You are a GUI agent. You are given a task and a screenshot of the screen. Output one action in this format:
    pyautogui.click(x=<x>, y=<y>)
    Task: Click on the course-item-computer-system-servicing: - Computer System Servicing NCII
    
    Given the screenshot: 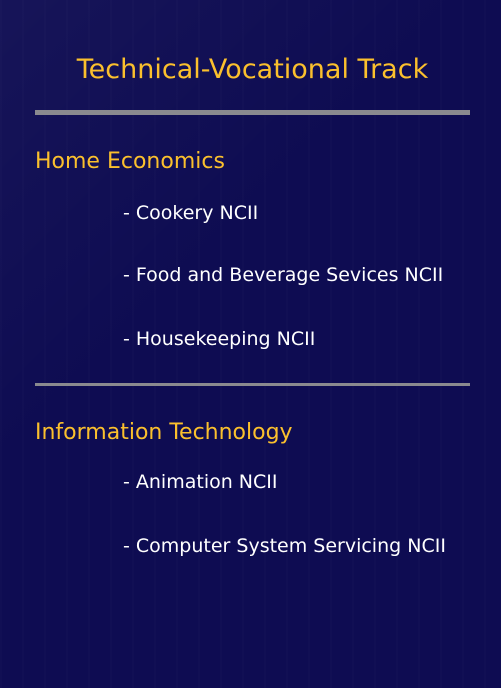 What is the action you would take?
    pyautogui.click(x=284, y=546)
    